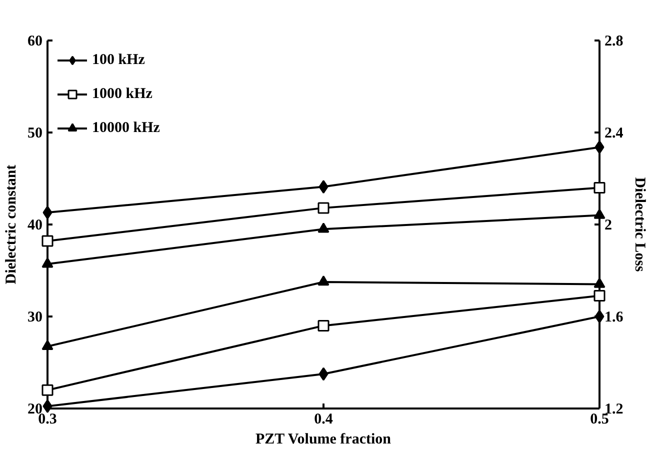 This screenshot has height=458, width=658. What do you see at coordinates (35, 134) in the screenshot?
I see `y-tick-label: 50` at bounding box center [35, 134].